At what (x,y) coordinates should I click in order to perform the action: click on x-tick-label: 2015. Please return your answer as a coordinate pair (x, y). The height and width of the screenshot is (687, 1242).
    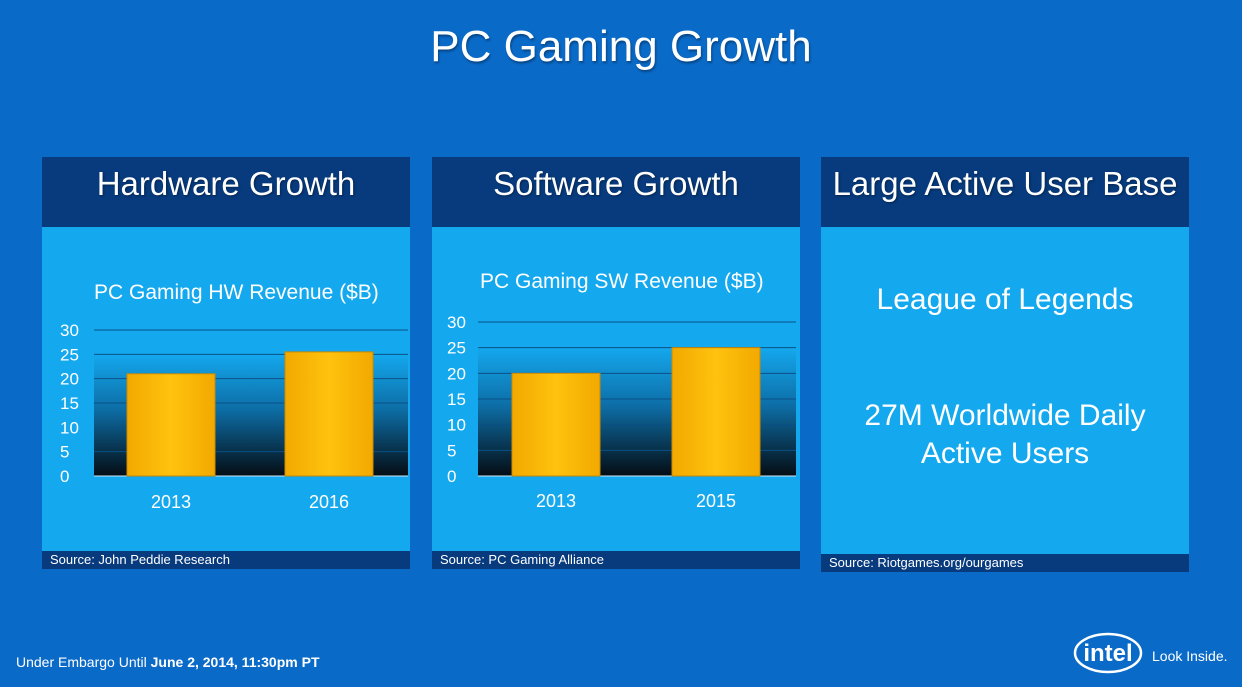
    Looking at the image, I should click on (716, 501).